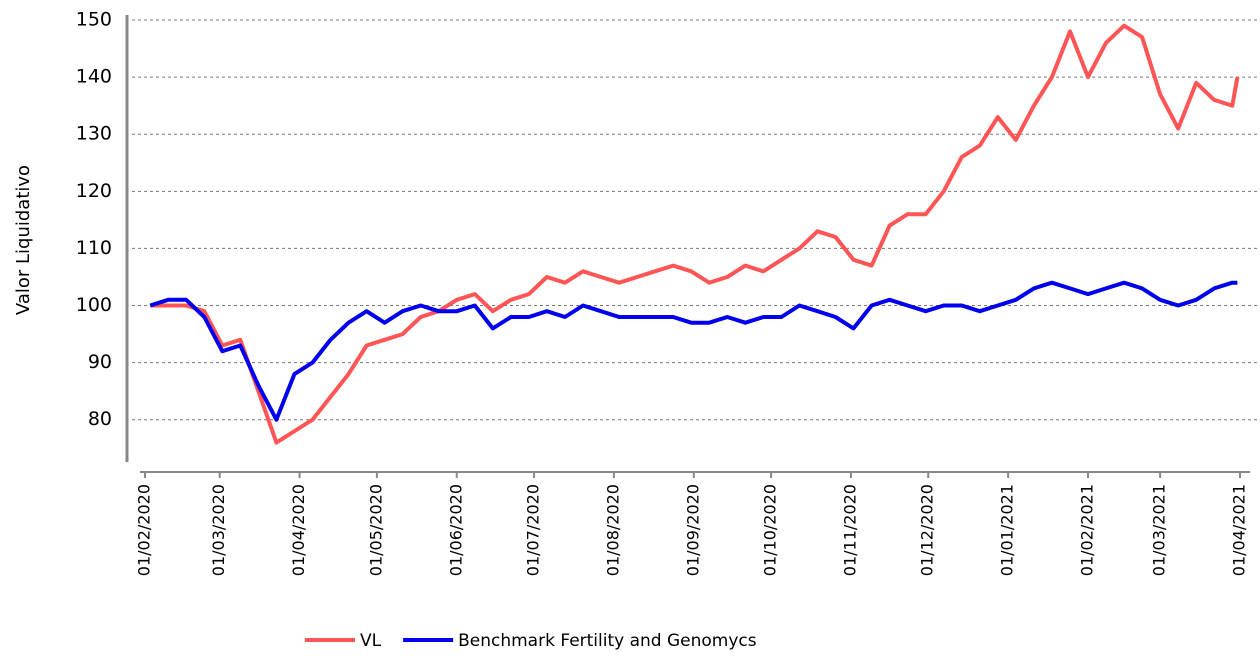 The height and width of the screenshot is (659, 1260). What do you see at coordinates (94, 248) in the screenshot?
I see `y-tick-label: 110` at bounding box center [94, 248].